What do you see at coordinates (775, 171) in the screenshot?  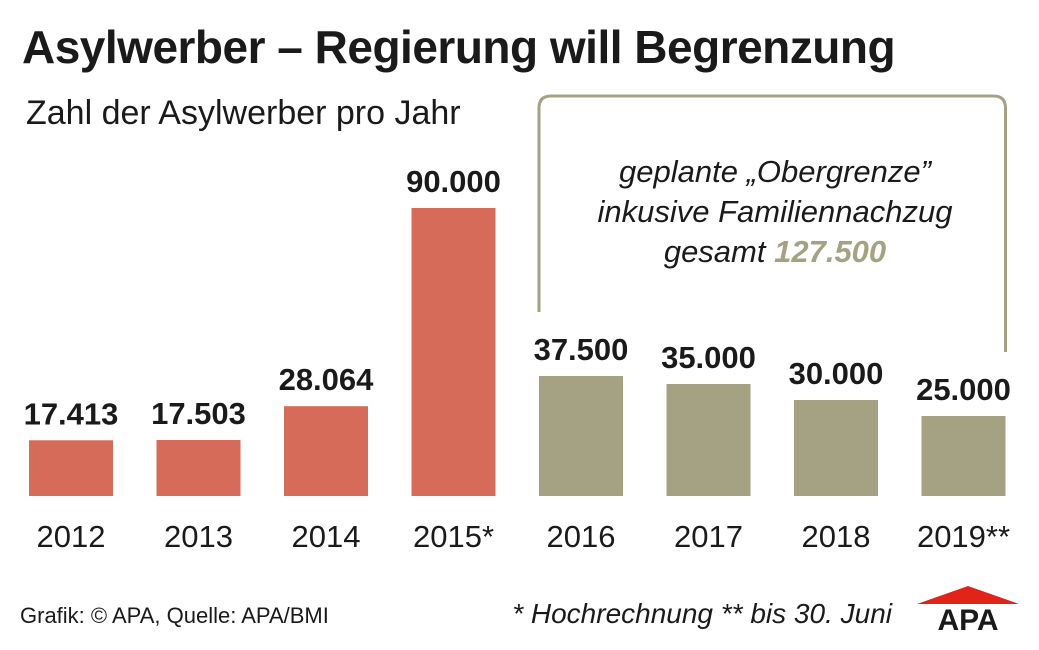 I see `annotation-line-1: geplante „Obergrenze”` at bounding box center [775, 171].